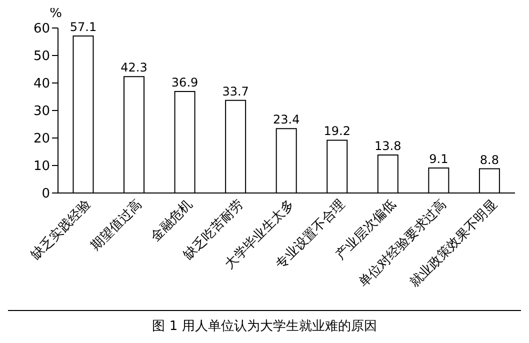 The height and width of the screenshot is (343, 529). What do you see at coordinates (41, 56) in the screenshot?
I see `y-tick-label: 50` at bounding box center [41, 56].